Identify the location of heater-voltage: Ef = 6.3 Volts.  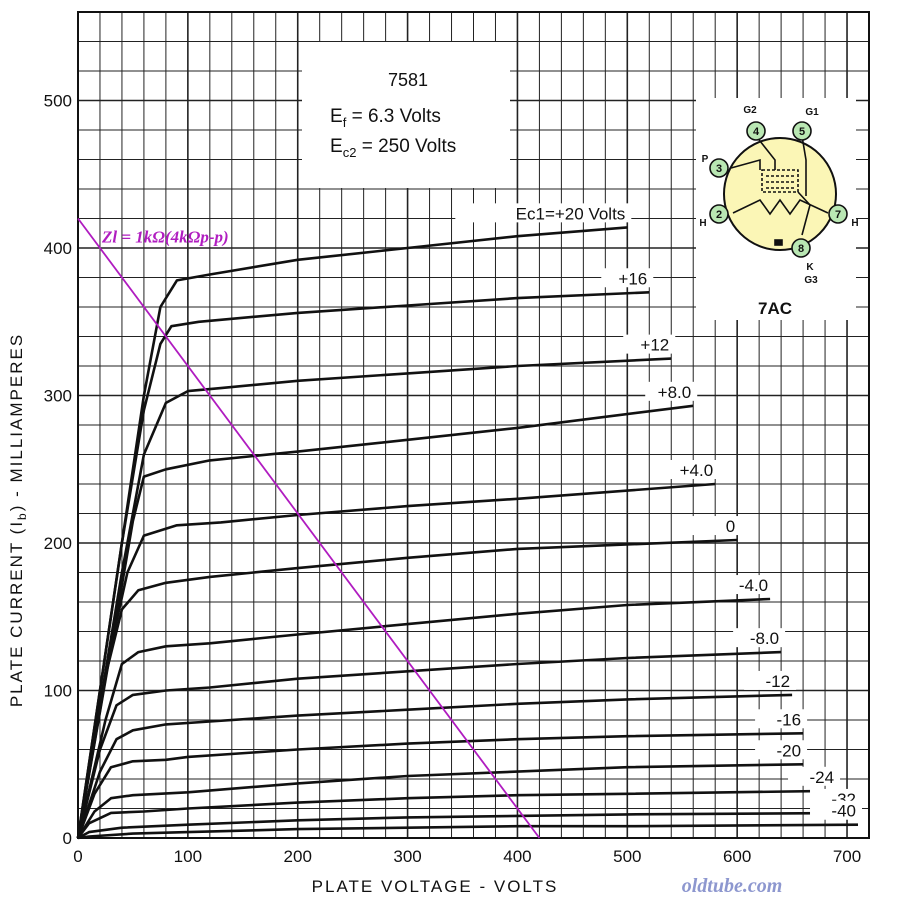
(385, 118).